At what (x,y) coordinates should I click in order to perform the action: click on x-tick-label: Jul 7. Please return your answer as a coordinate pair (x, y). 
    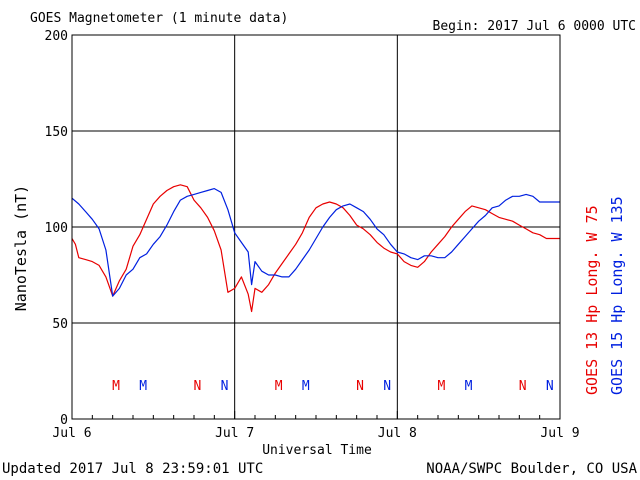
    Looking at the image, I should click on (234, 433).